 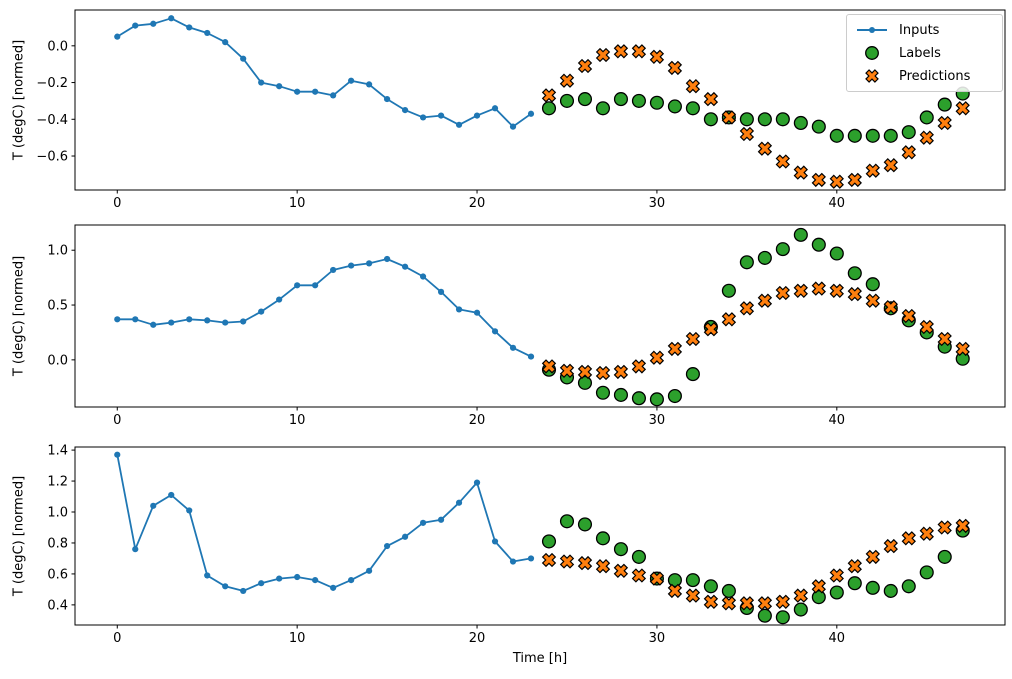 I want to click on legend-entry-labels: Labels, so click(x=924, y=53).